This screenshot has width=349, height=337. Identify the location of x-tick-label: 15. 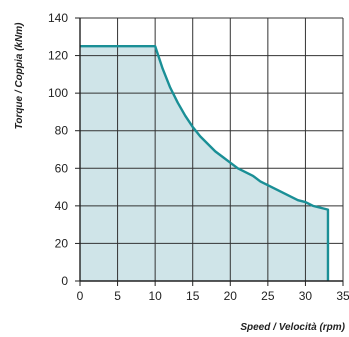
(193, 296).